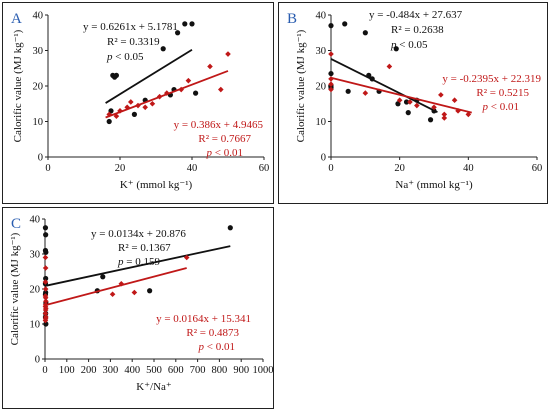 This screenshot has height=411, width=550. Describe the element at coordinates (417, 30) in the screenshot. I see `fit-annotation: R² = 0.2638` at that location.